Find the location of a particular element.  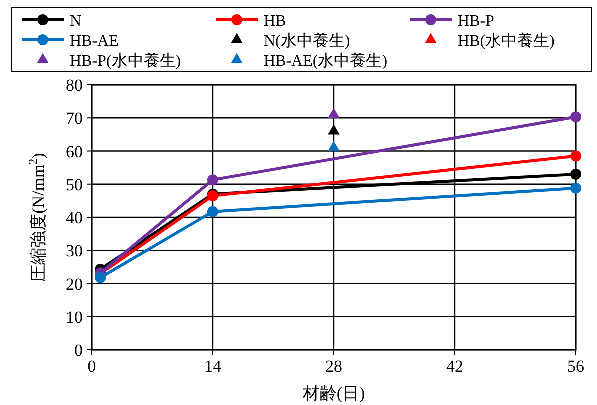

y-tick-label: 0 is located at coordinates (78, 350).